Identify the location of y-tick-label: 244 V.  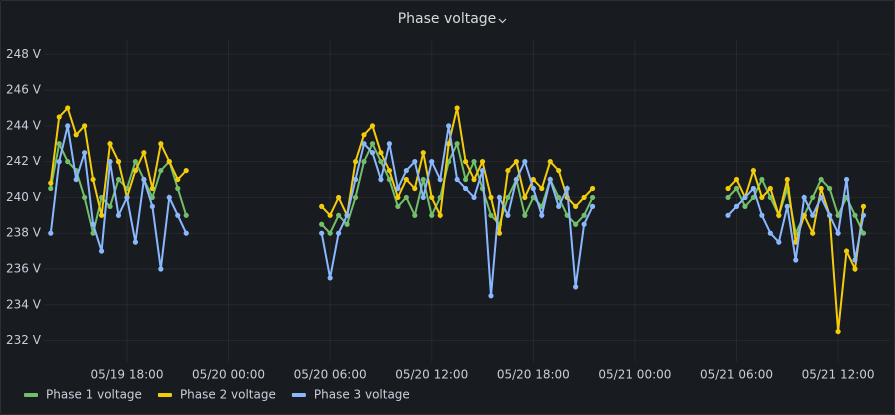
(24, 125).